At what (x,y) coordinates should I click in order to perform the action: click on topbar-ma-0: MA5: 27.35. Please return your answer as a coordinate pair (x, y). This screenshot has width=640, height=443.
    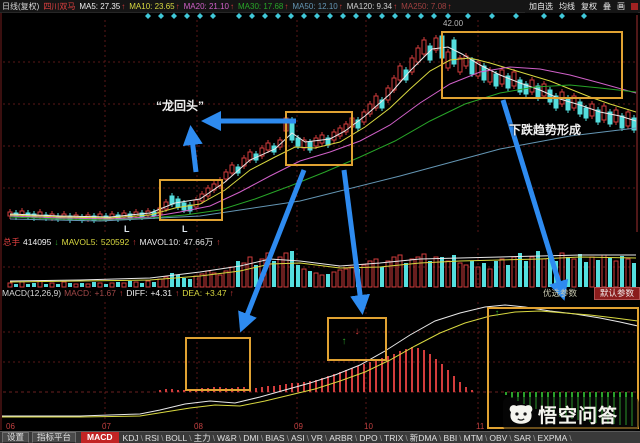
    Looking at the image, I should click on (100, 6).